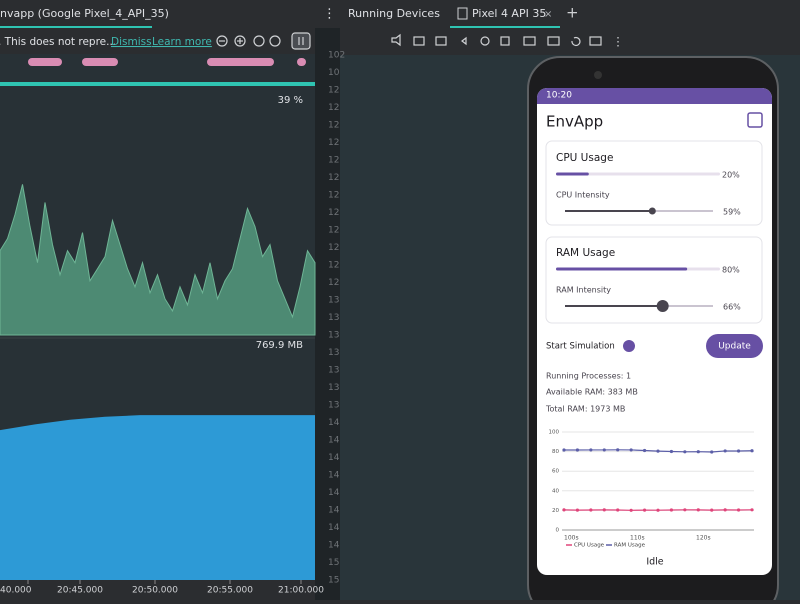  I want to click on tab-underline, so click(76, 27).